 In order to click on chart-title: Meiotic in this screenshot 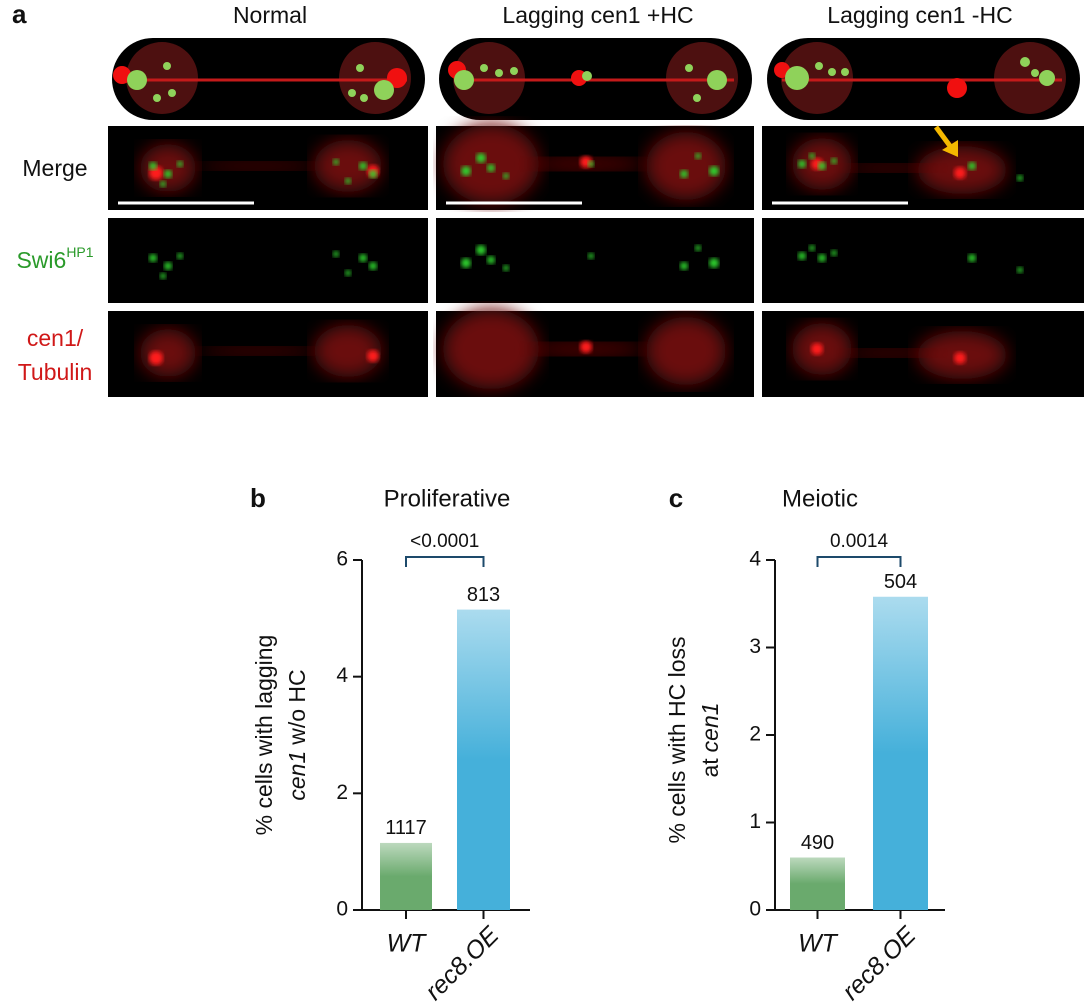, I will do `click(820, 498)`.